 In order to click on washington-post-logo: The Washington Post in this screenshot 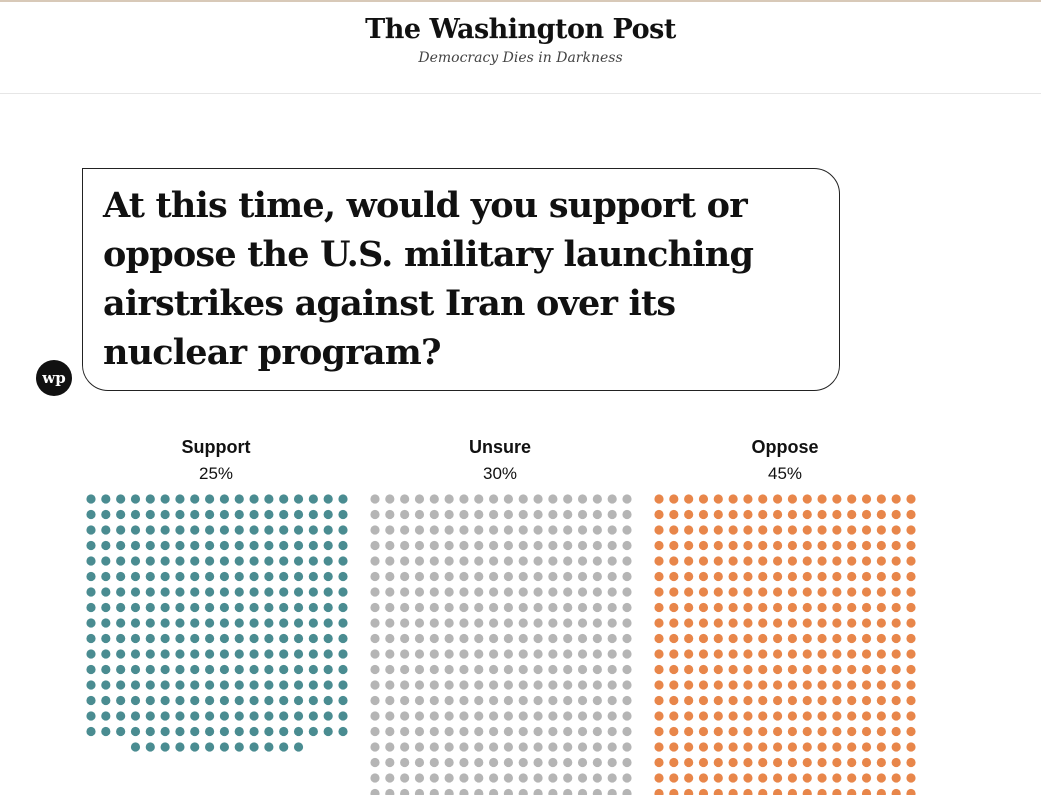, I will do `click(520, 29)`.